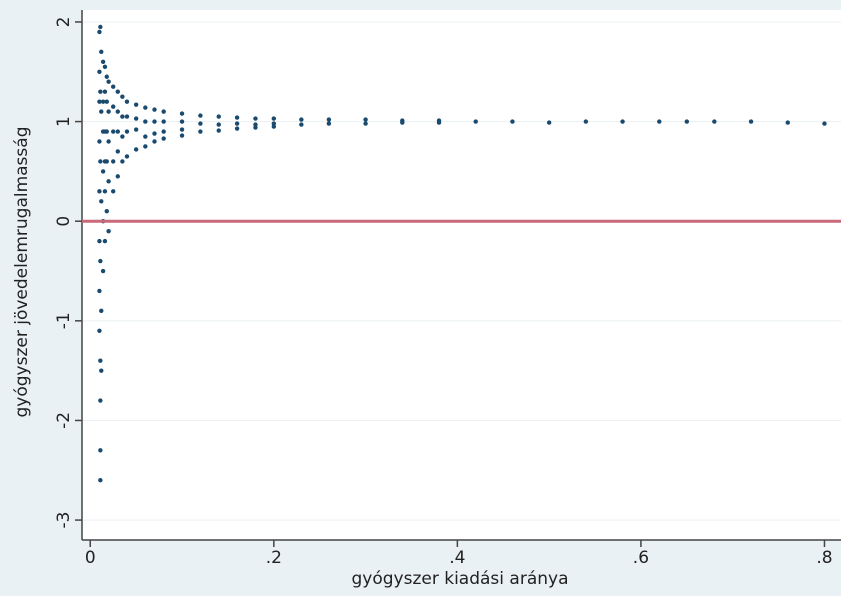 The width and height of the screenshot is (841, 596). I want to click on y-axis-label: gyógyszer jövedelemrugalmasság, so click(22, 272).